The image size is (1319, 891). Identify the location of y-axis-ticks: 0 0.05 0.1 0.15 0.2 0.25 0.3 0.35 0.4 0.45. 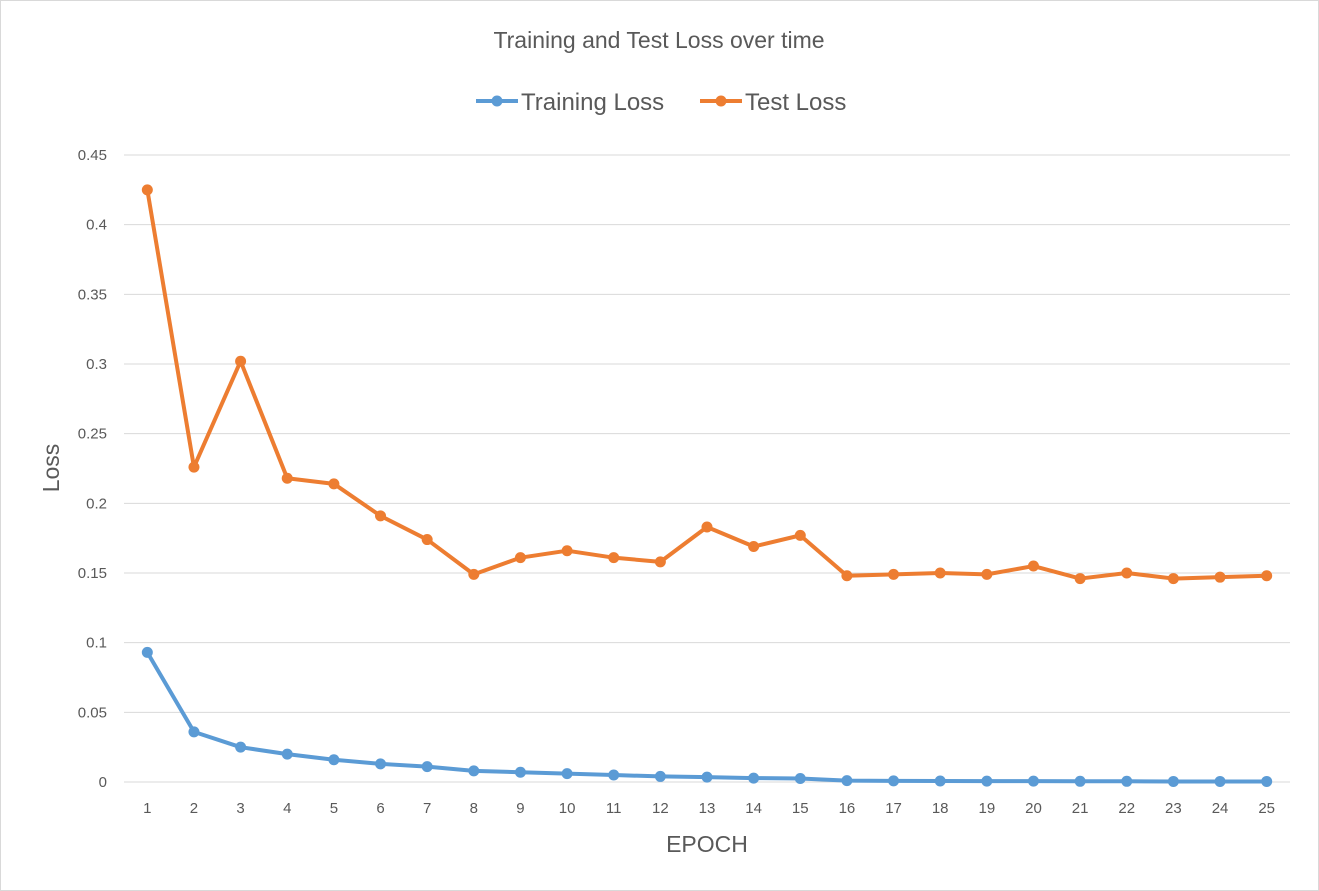
(92, 469).